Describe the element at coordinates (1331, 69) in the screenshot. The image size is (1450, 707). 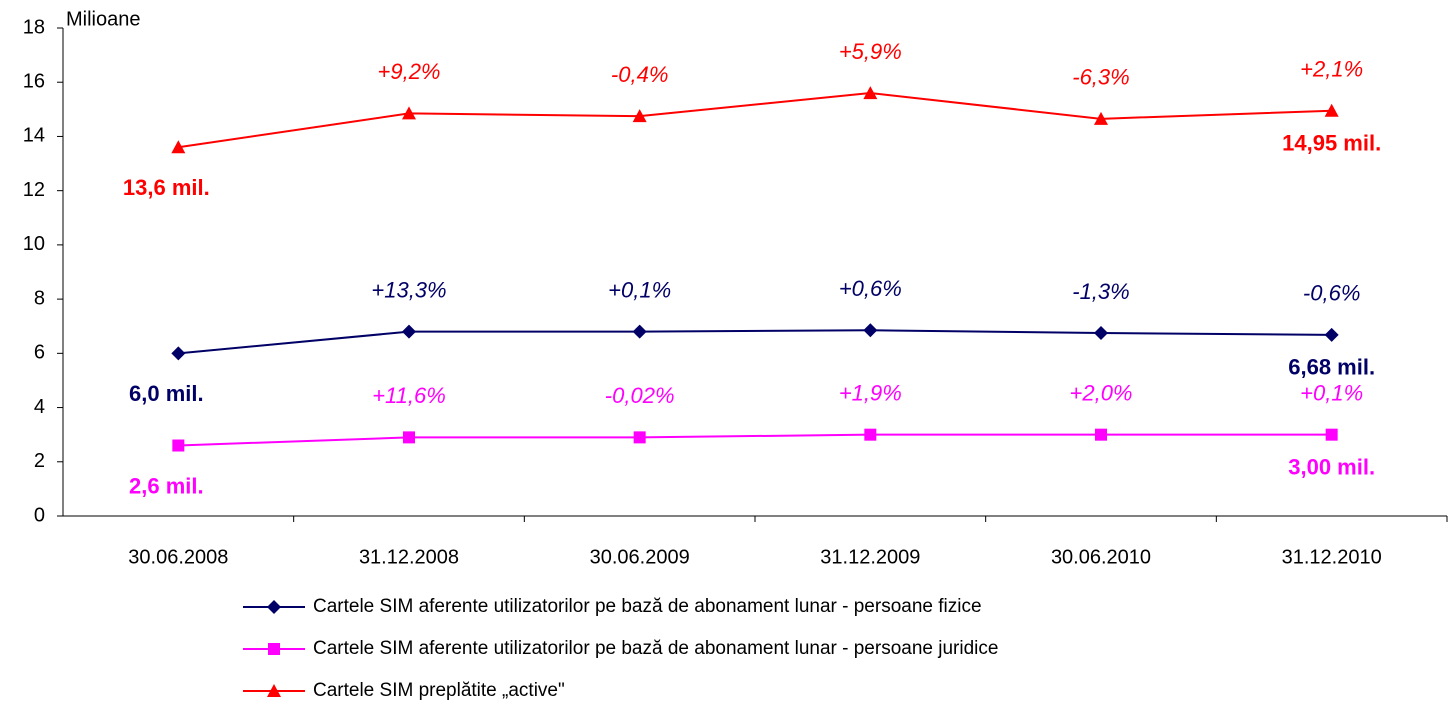
I see `change-label: +2,1%` at that location.